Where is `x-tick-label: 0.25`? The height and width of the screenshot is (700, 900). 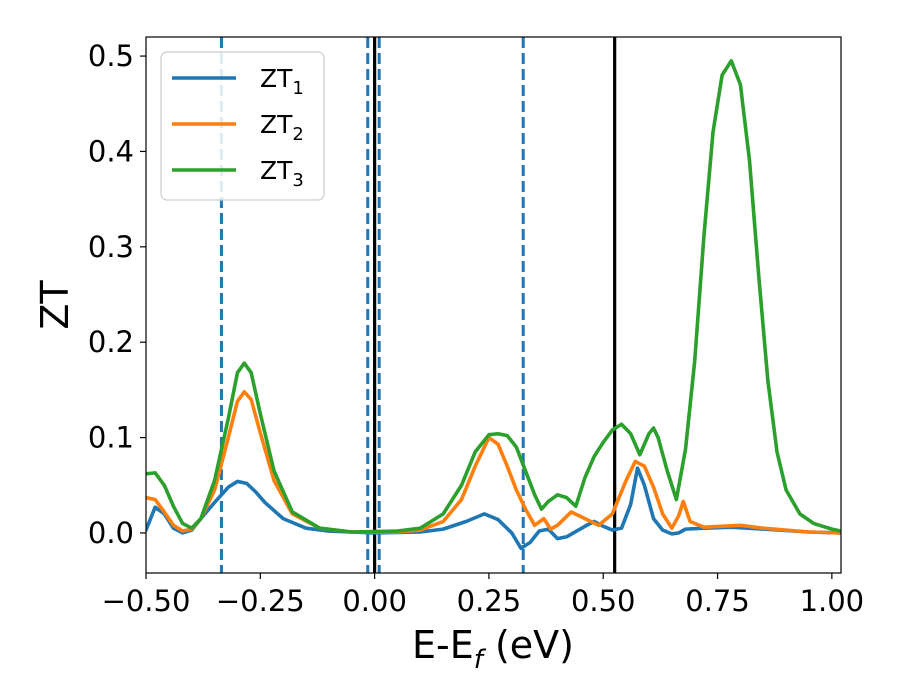 x-tick-label: 0.25 is located at coordinates (489, 601).